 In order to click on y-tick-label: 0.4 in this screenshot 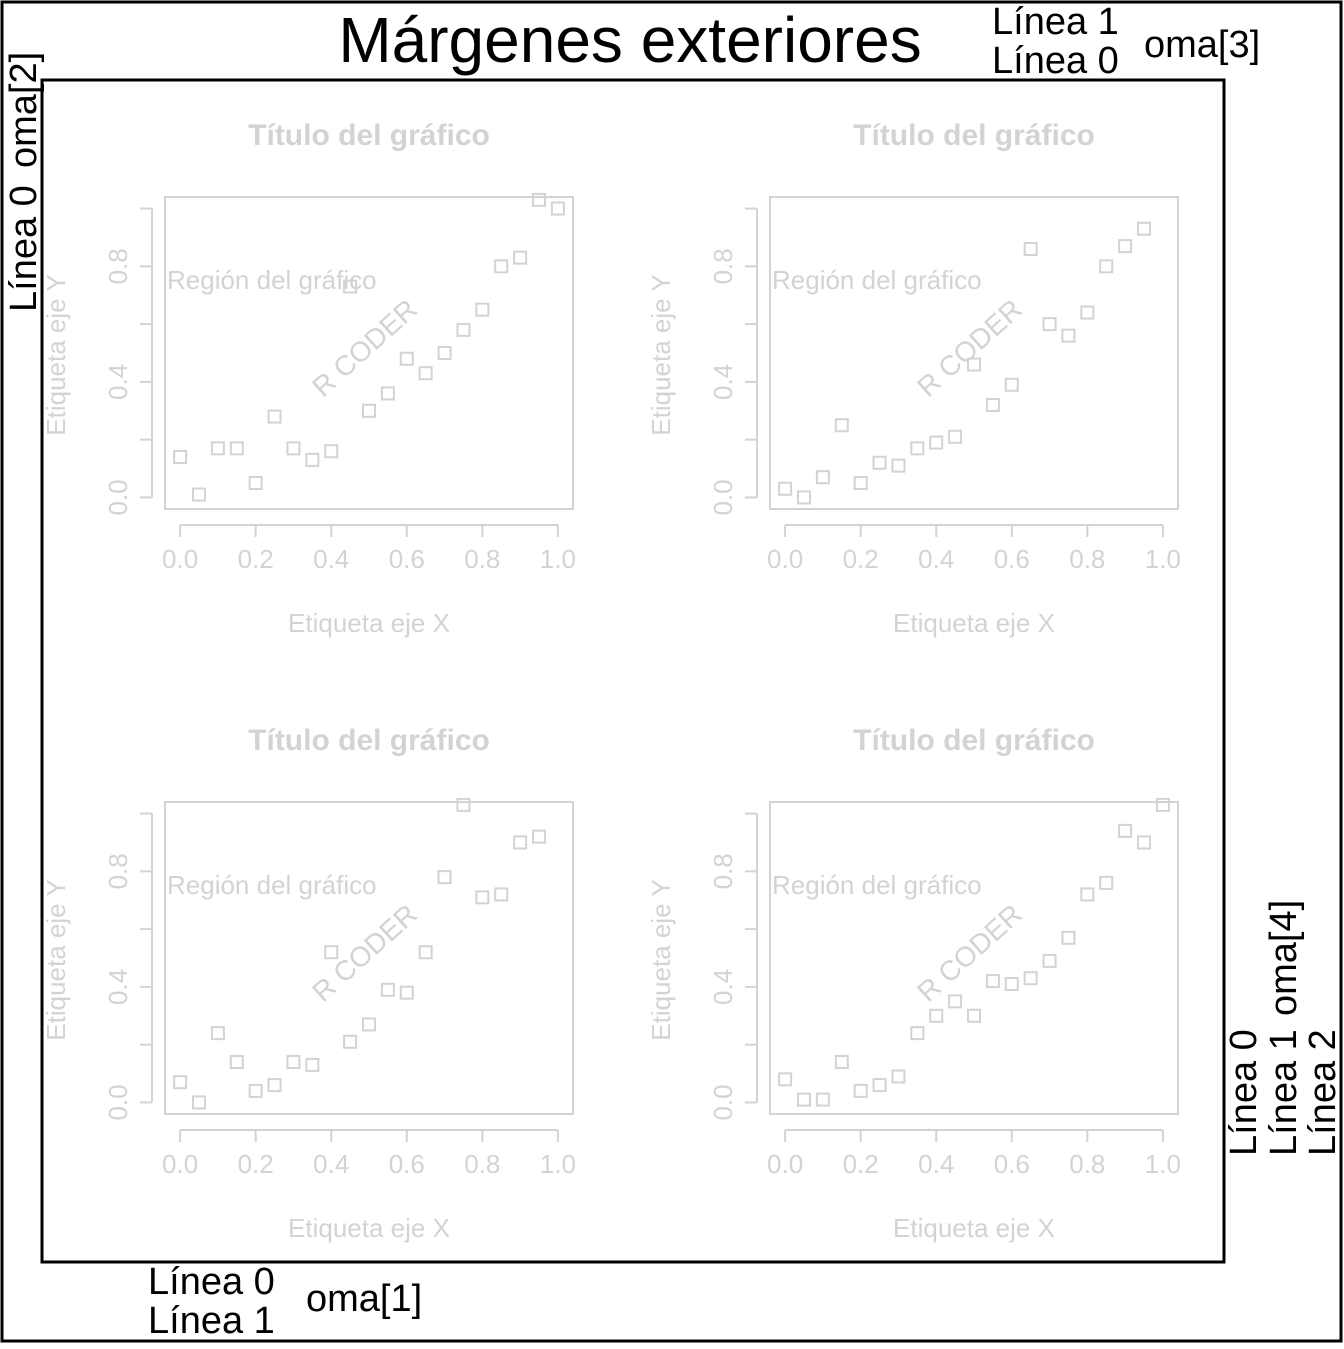, I will do `click(118, 987)`.